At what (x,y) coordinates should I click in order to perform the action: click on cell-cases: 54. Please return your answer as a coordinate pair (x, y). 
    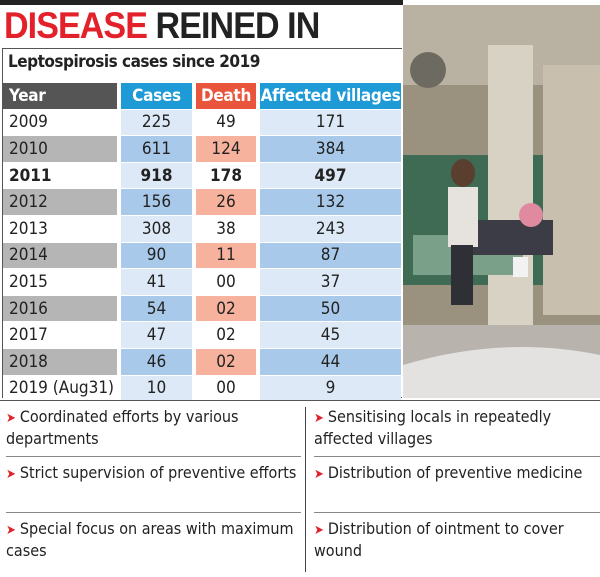
    Looking at the image, I should click on (155, 309).